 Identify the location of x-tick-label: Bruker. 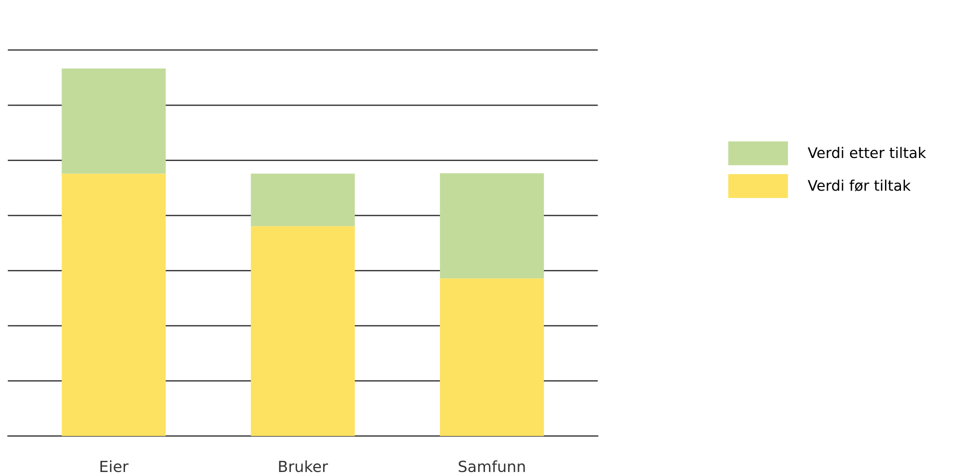
(303, 466).